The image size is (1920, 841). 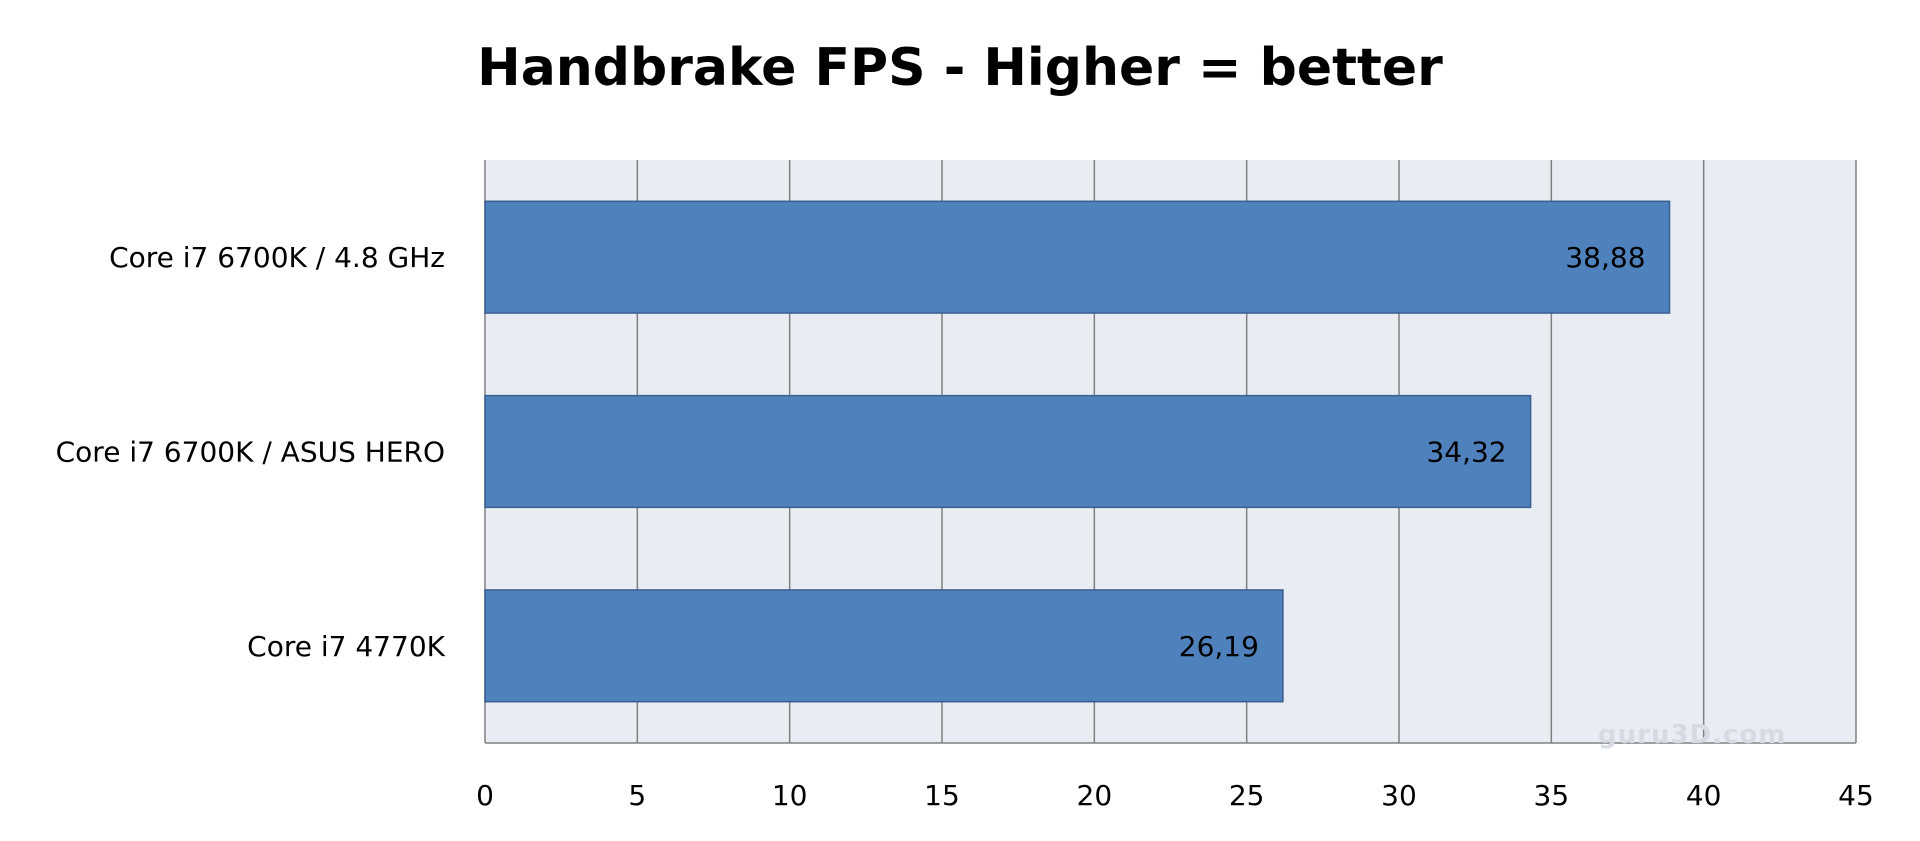 What do you see at coordinates (485, 795) in the screenshot?
I see `x-tick-label-0: 0` at bounding box center [485, 795].